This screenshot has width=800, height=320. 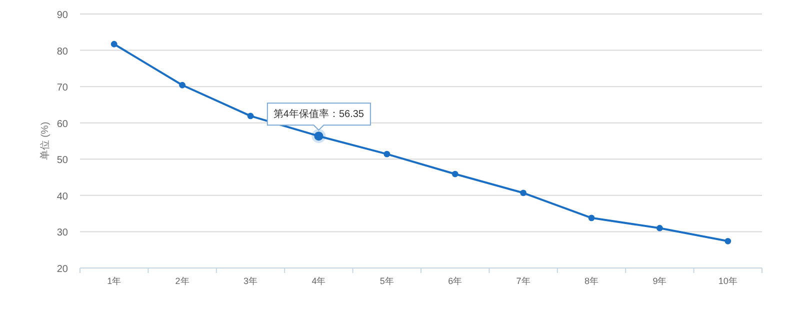 I want to click on y-axis-title: 单位 (%), so click(x=45, y=141).